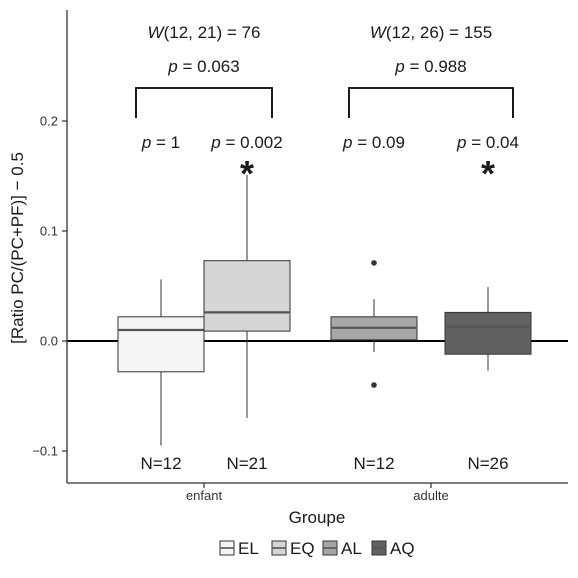 The width and height of the screenshot is (578, 578). I want to click on y-tick-label: 0.1, so click(49, 231).